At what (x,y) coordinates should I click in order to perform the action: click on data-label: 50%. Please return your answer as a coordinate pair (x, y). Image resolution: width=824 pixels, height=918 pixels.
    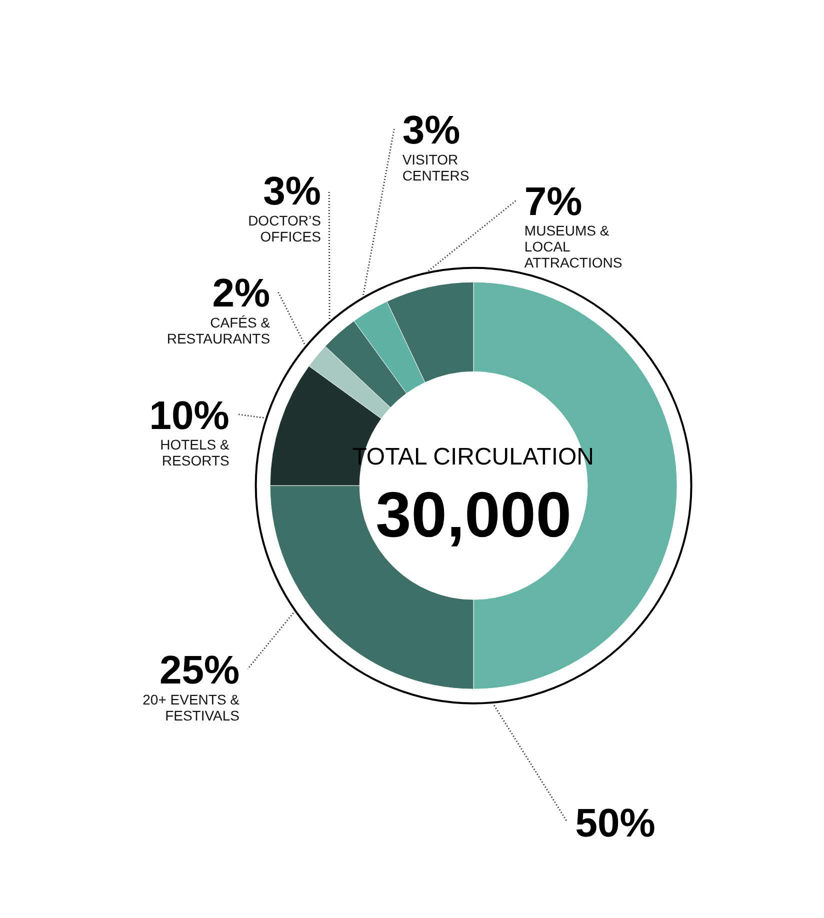
    Looking at the image, I should click on (615, 823).